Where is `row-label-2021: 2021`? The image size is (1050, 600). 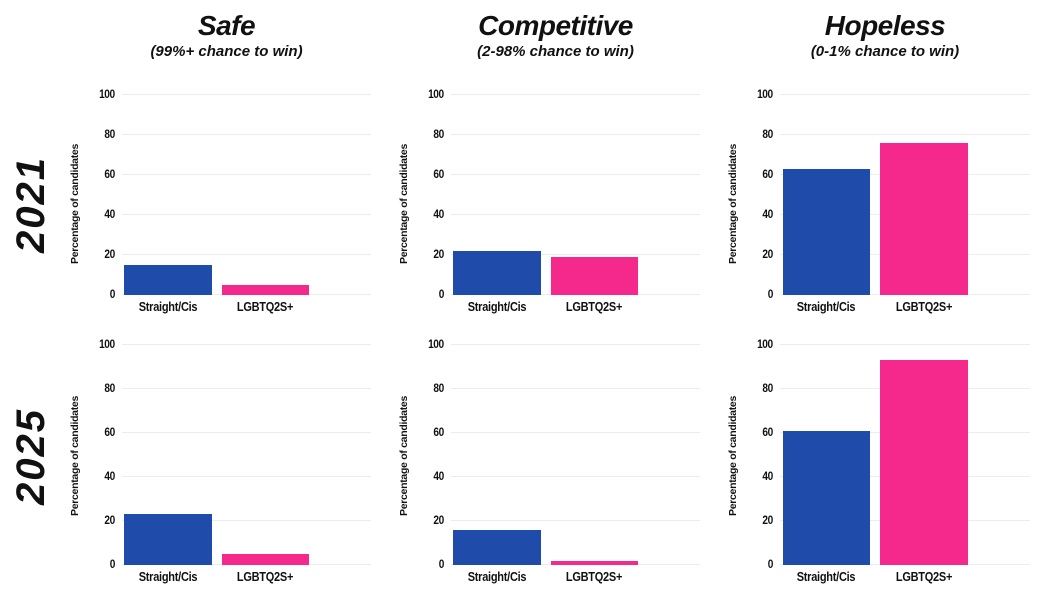
row-label-2021: 2021 is located at coordinates (30, 204).